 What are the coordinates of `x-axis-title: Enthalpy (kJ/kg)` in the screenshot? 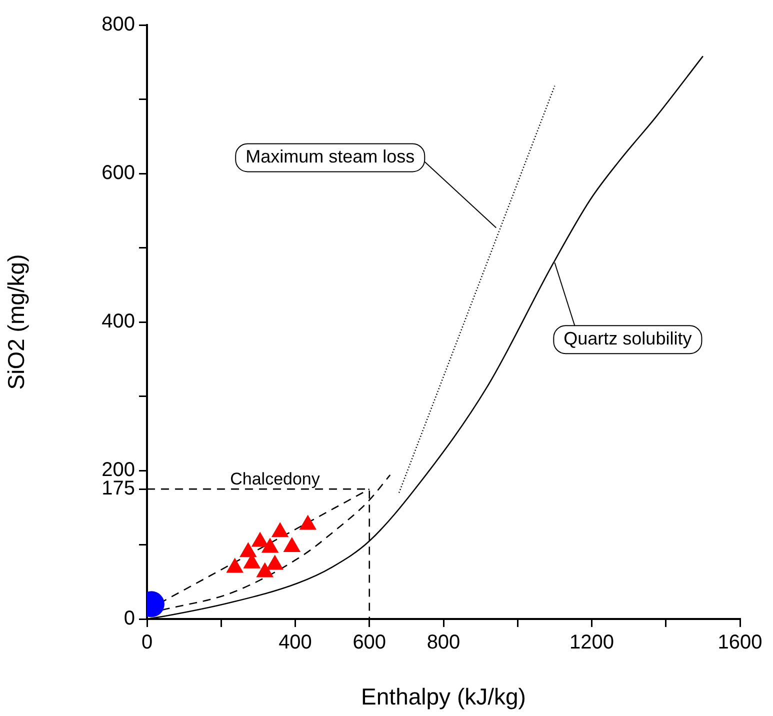 It's located at (443, 697).